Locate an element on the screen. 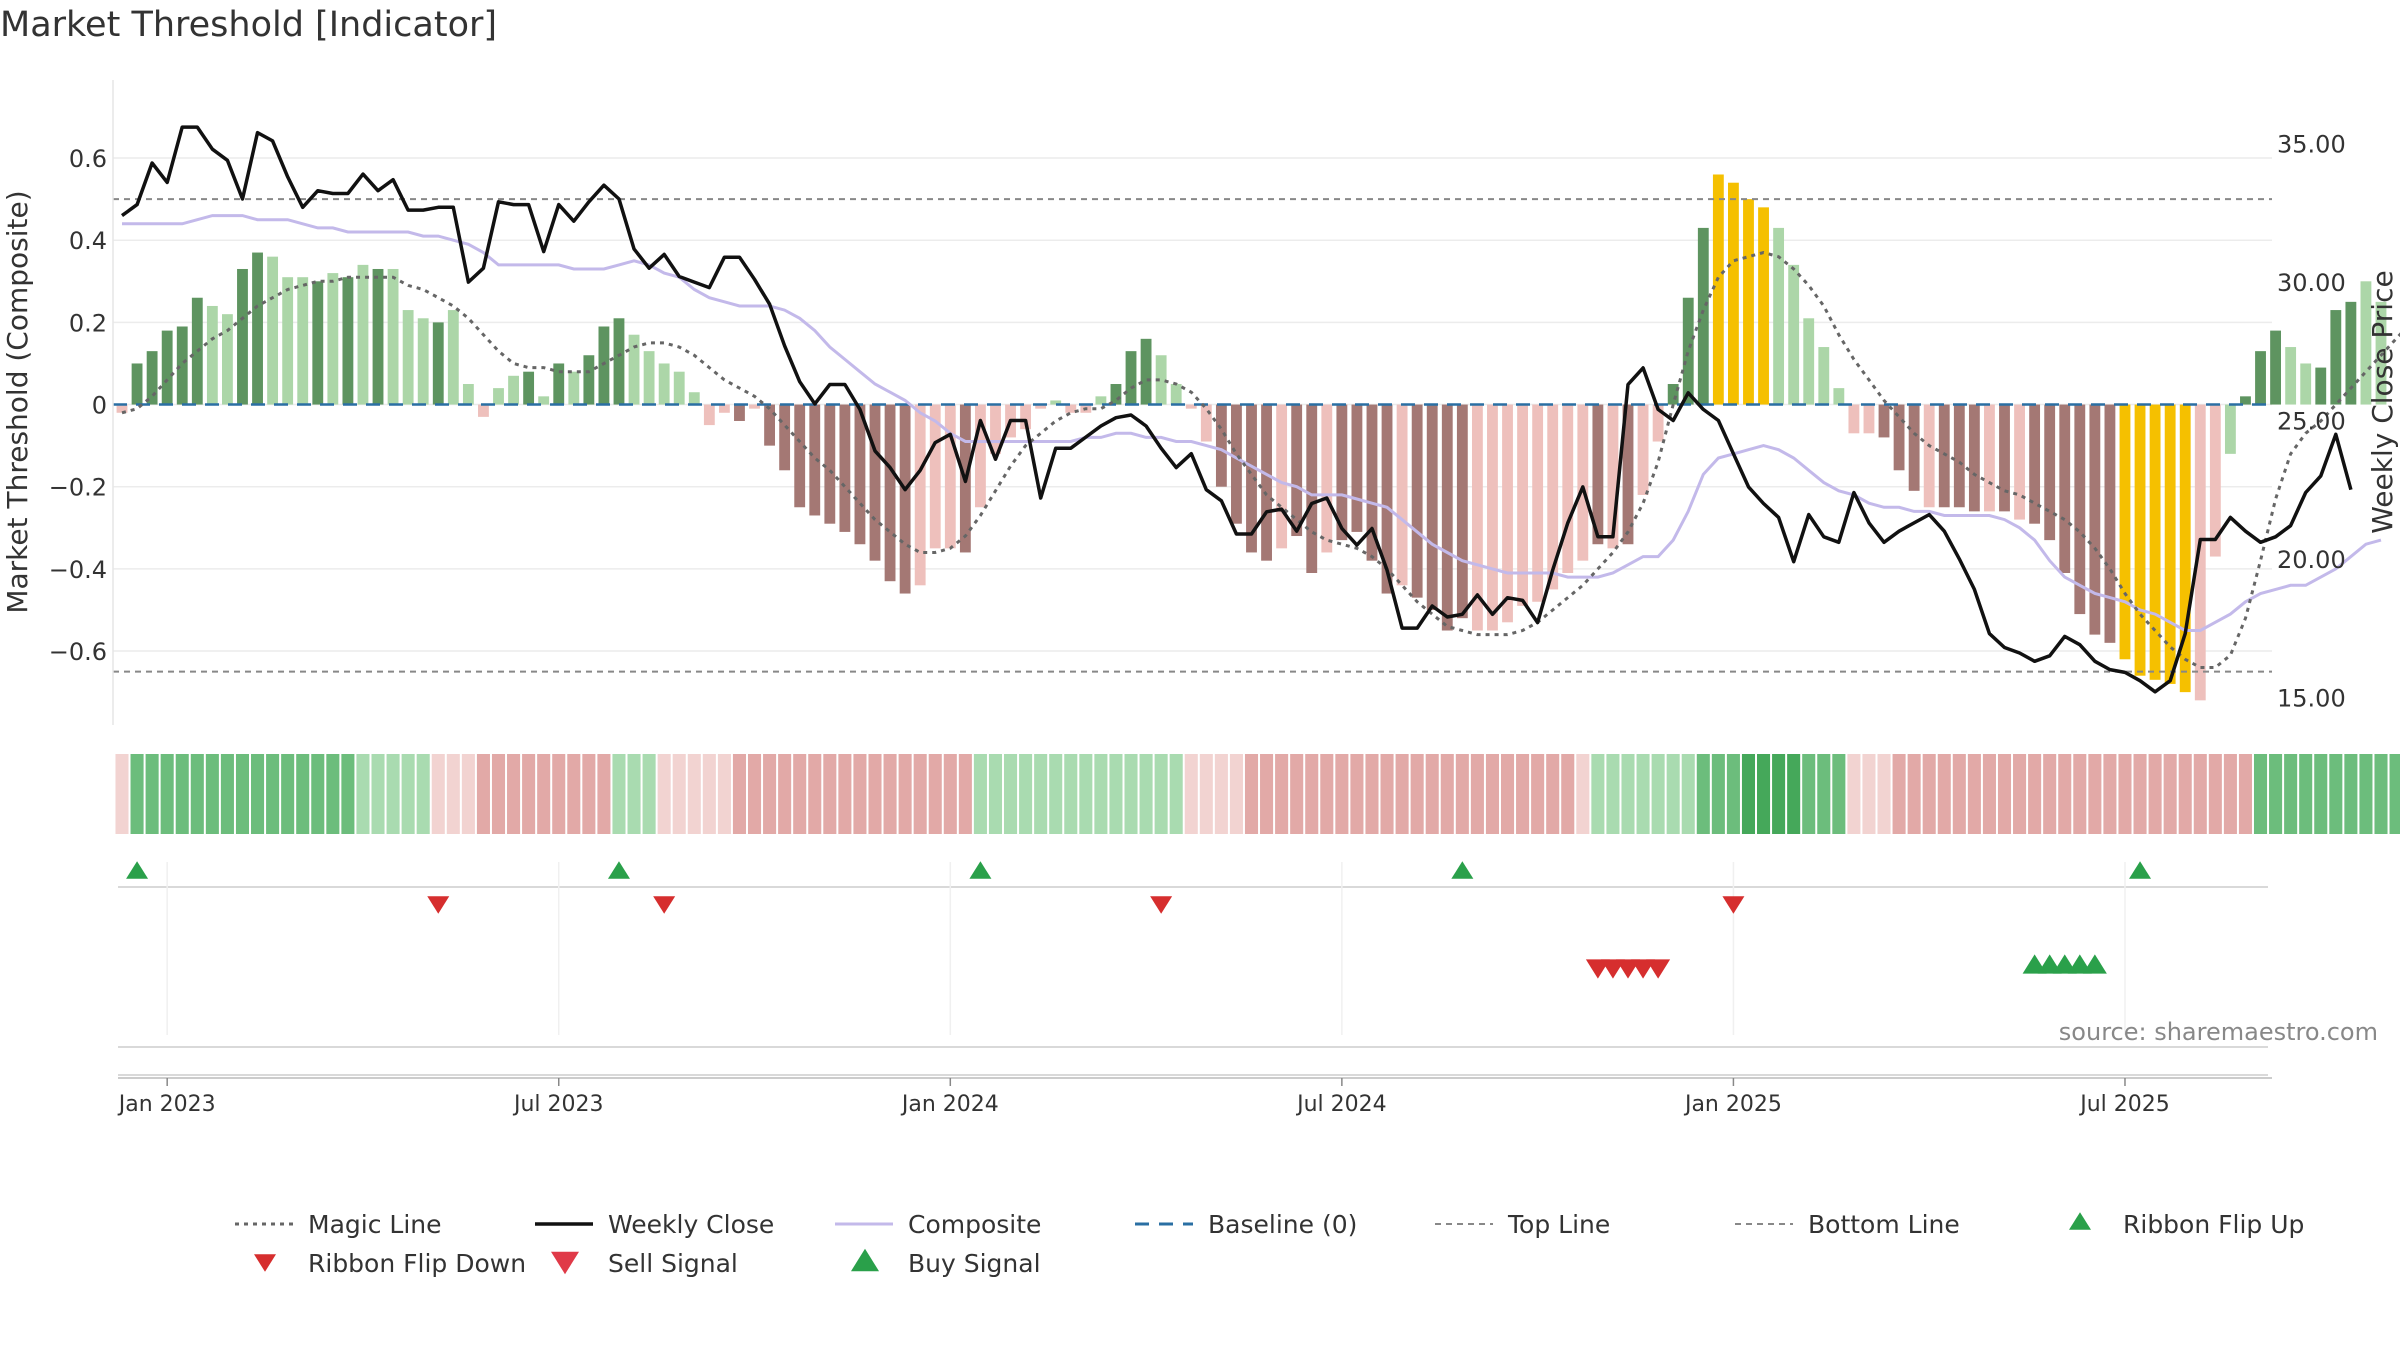  legend-label: Ribbon Flip Up is located at coordinates (2213, 1224).